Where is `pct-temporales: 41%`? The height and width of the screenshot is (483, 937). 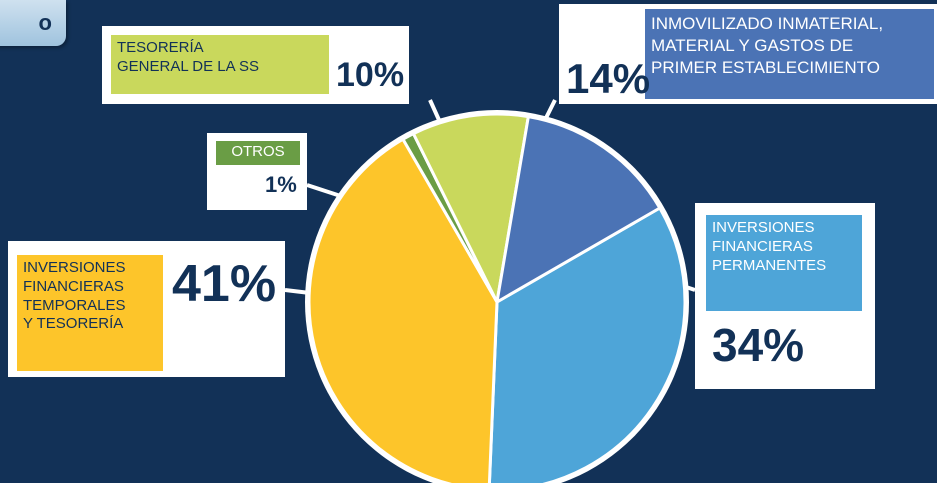
pct-temporales: 41% is located at coordinates (224, 284).